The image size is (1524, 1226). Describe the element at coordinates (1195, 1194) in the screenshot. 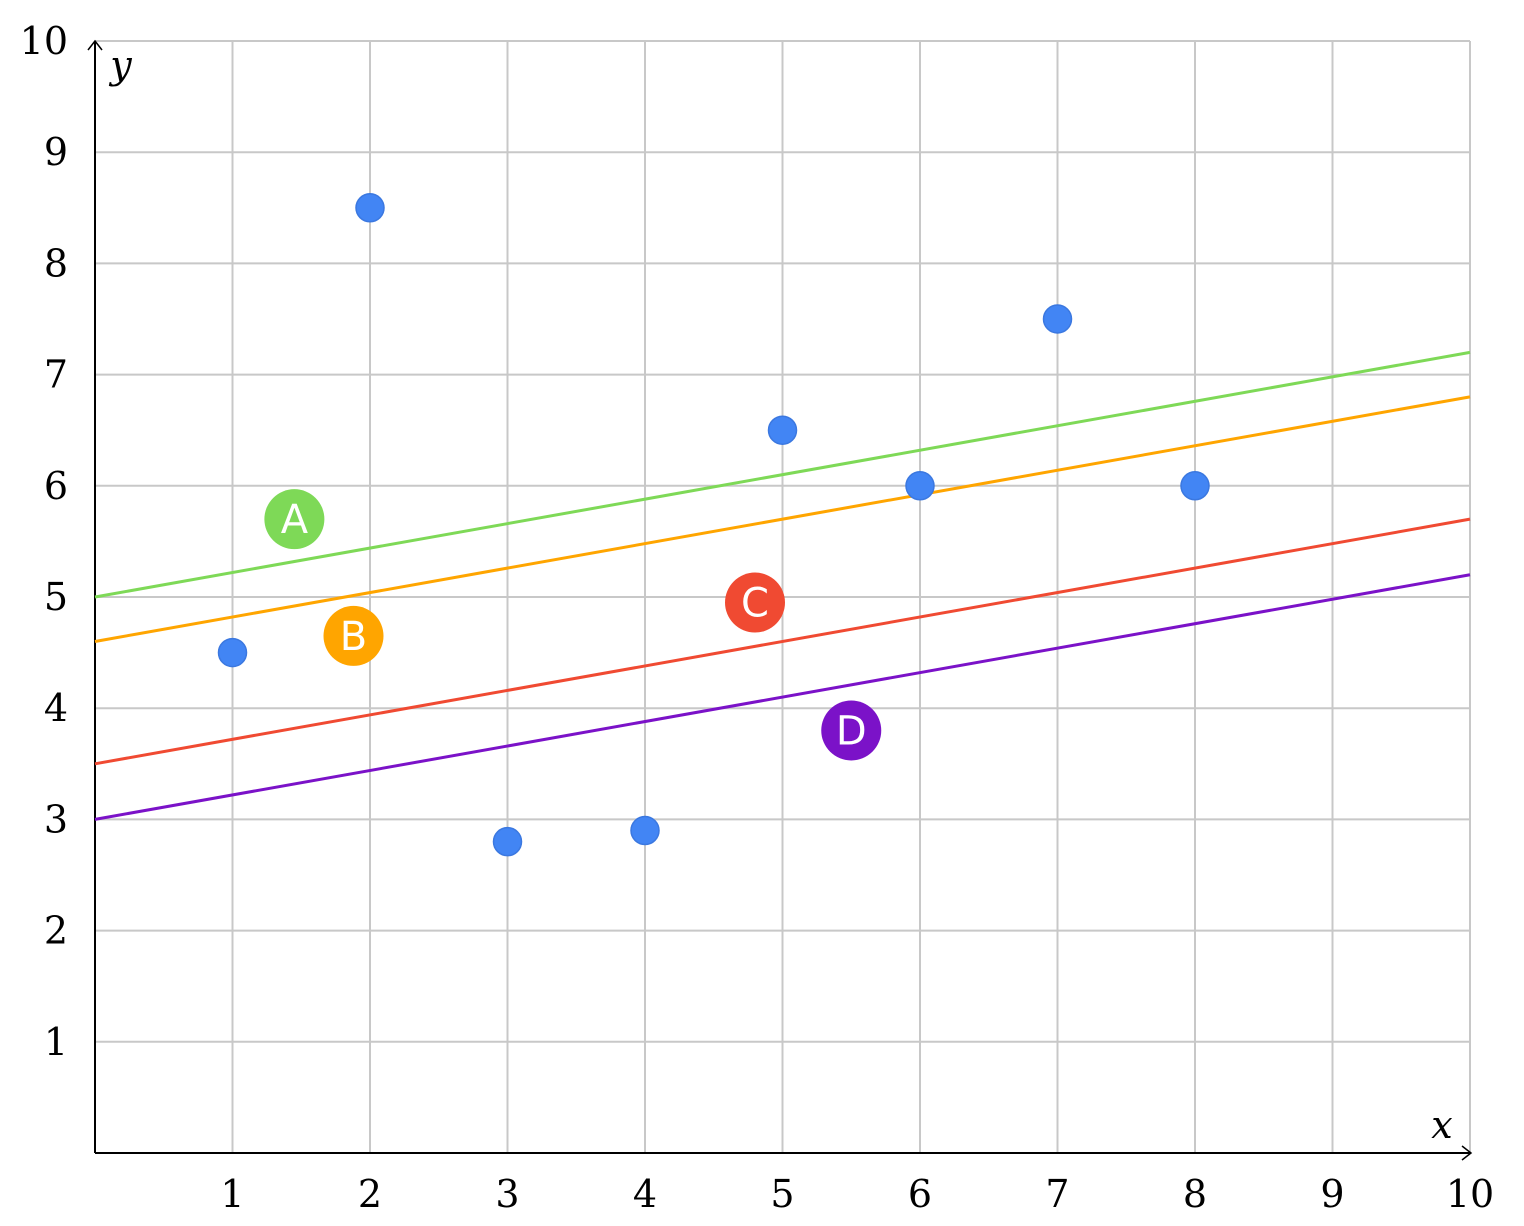

I see `x-tick-label: 8` at that location.